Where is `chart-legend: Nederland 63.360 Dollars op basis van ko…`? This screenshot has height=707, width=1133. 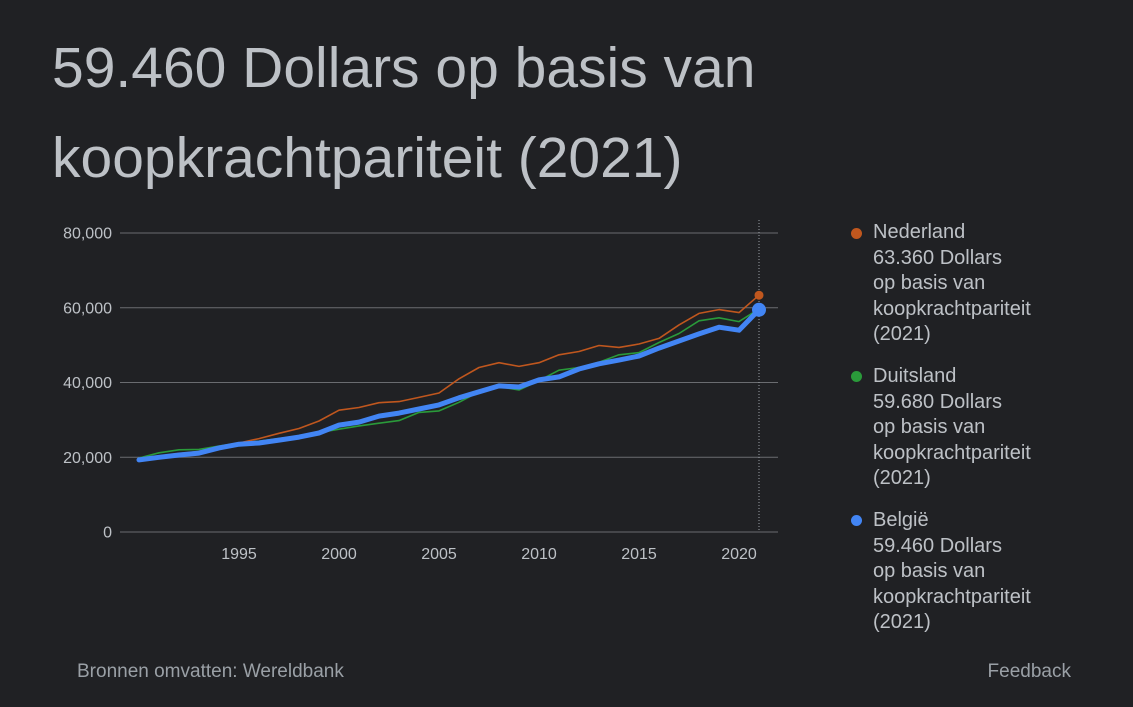 chart-legend: Nederland 63.360 Dollars op basis van ko… is located at coordinates (941, 428).